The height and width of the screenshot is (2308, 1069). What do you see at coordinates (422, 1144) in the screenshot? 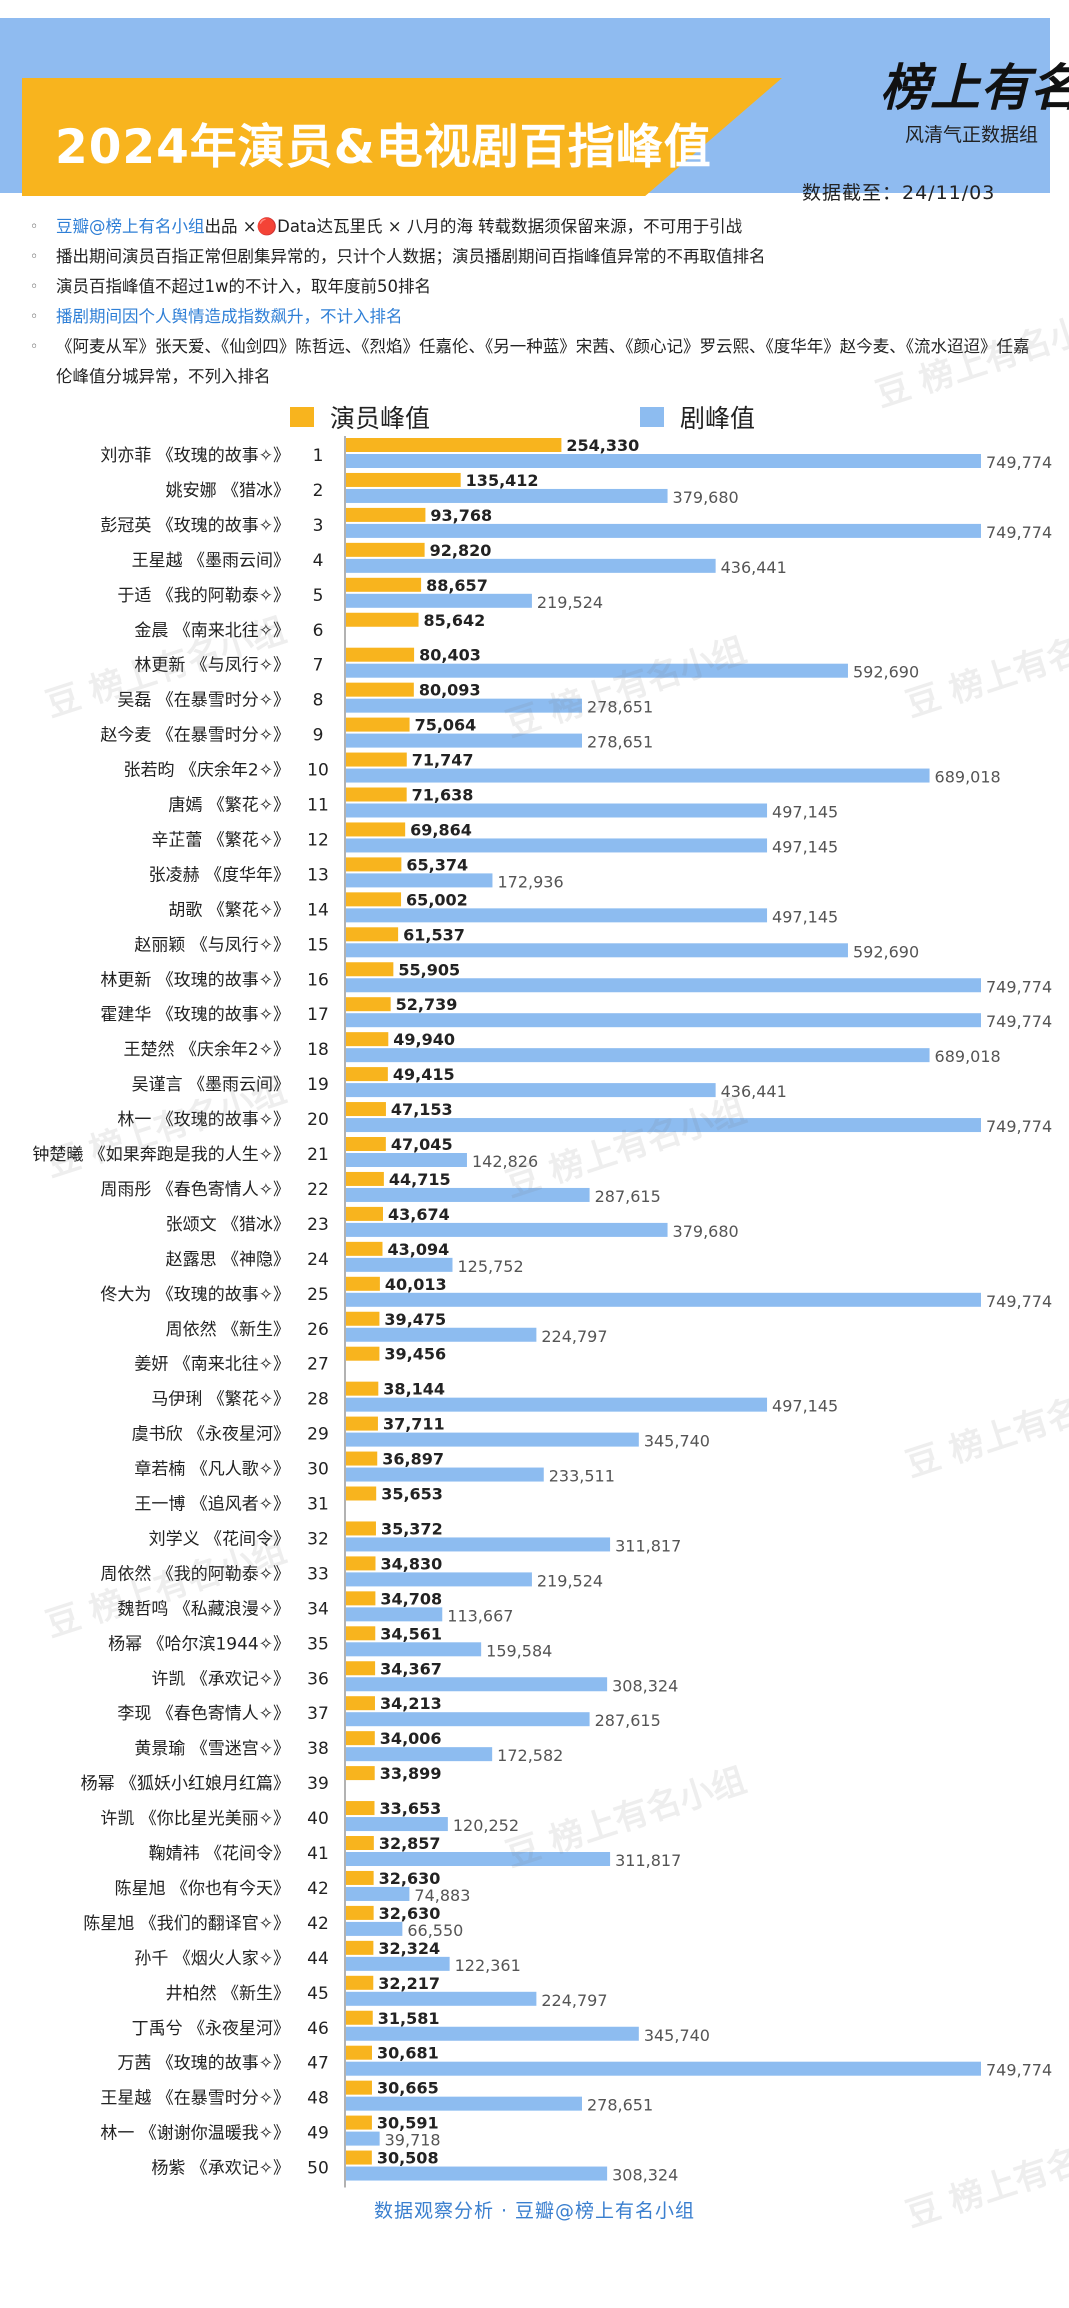
I see `data-label-actor: 47,045` at bounding box center [422, 1144].